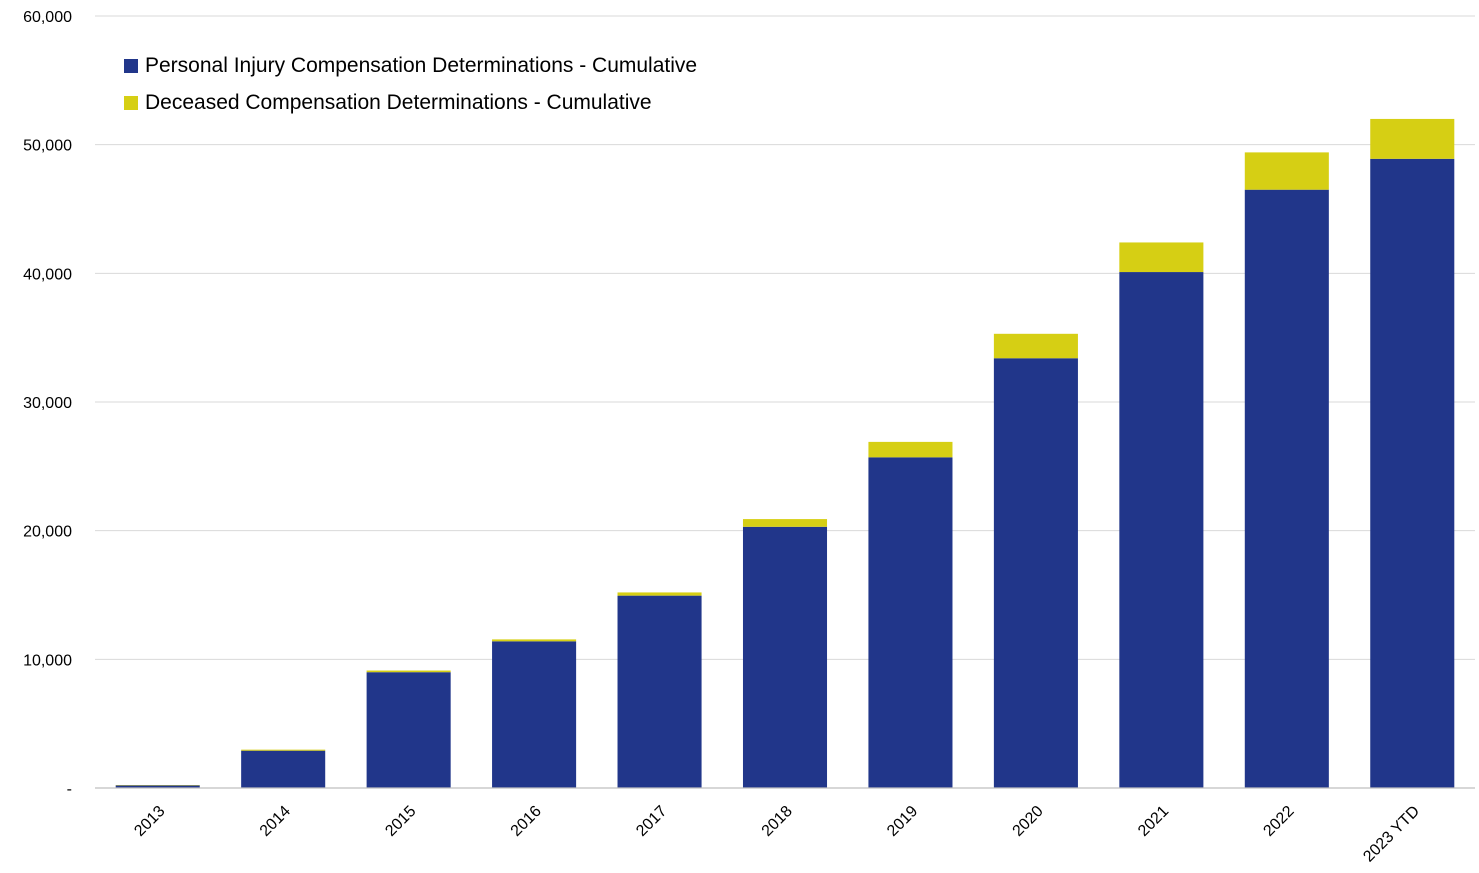 This screenshot has height=873, width=1479. I want to click on y-tick-label: 50,000, so click(47, 146).